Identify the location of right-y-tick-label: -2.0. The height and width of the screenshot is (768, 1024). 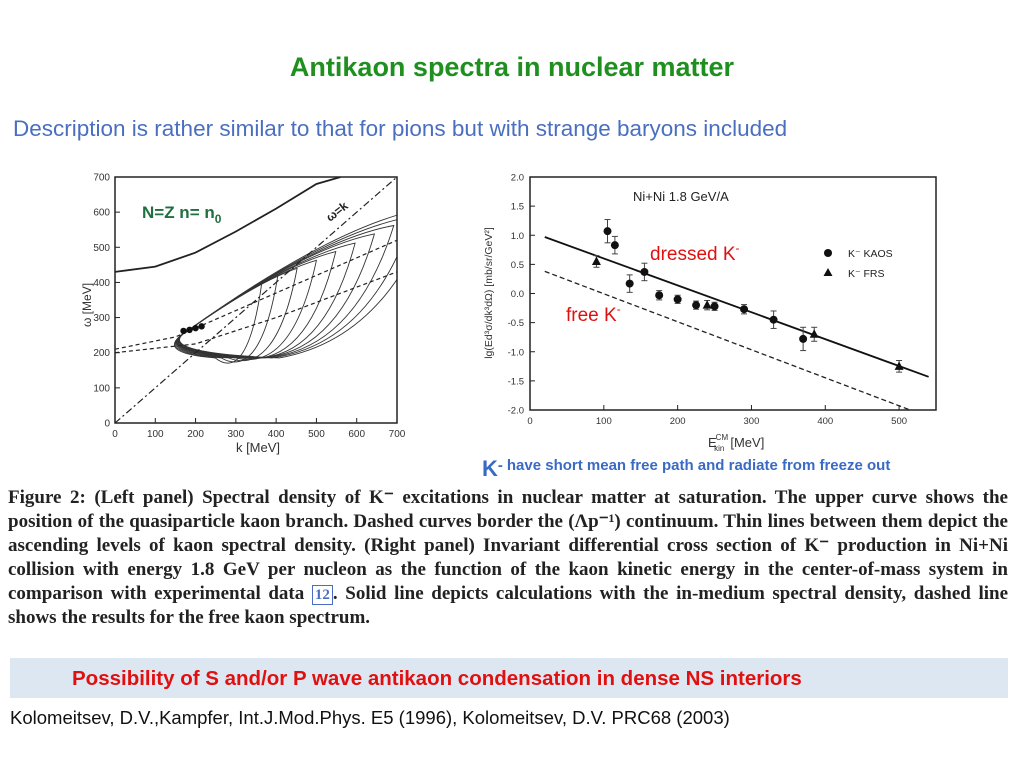
(516, 411).